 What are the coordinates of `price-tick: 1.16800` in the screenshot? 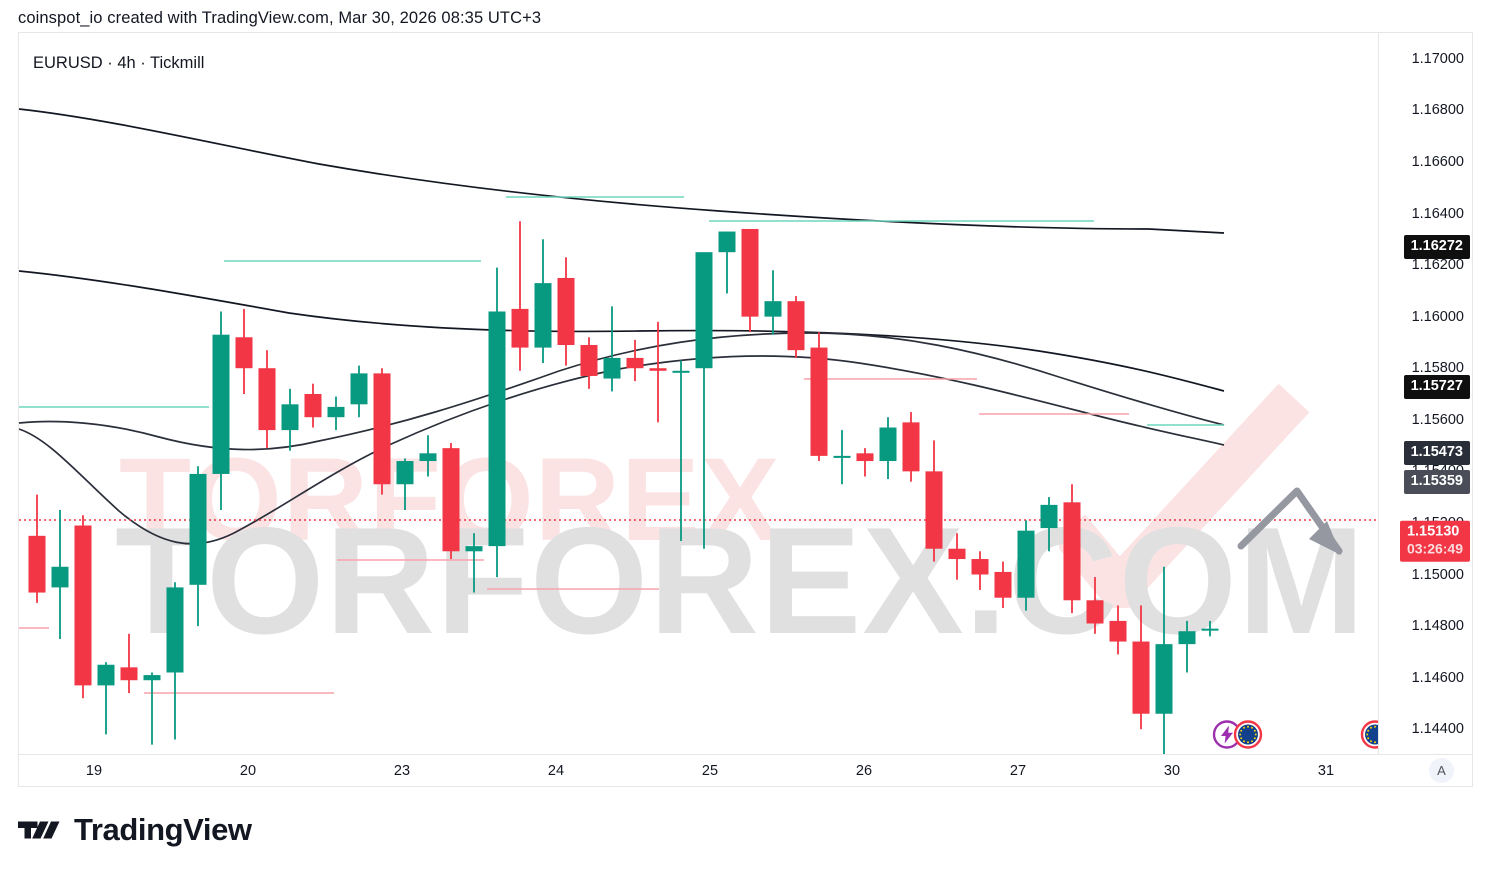 It's located at (1437, 110).